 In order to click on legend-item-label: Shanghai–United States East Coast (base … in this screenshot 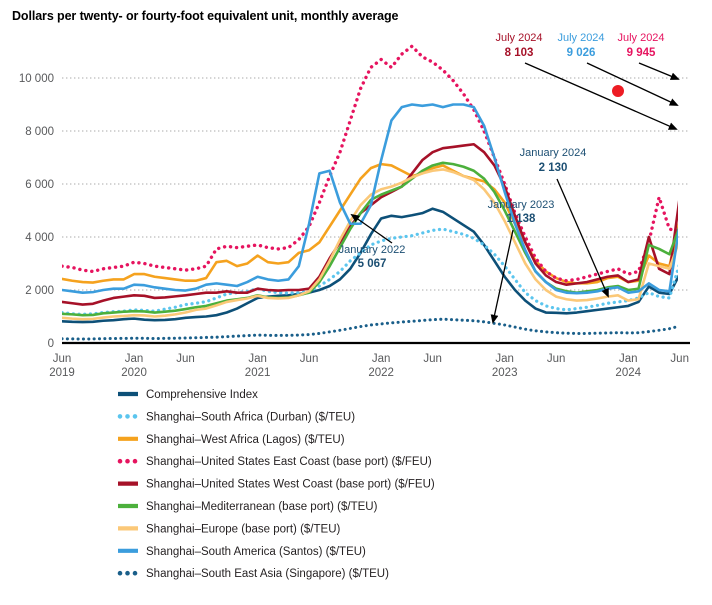, I will do `click(289, 462)`.